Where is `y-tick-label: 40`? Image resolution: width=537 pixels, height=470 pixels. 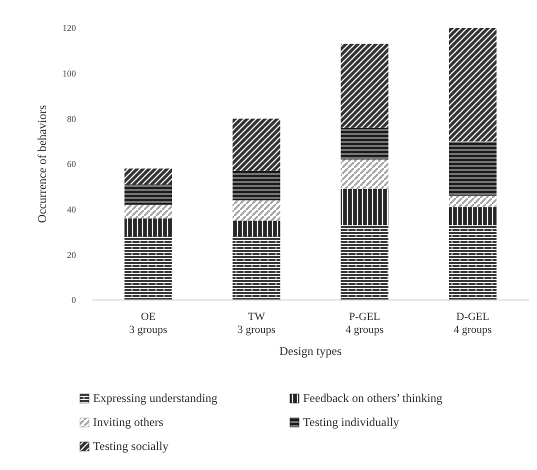
y-tick-label: 40 is located at coordinates (71, 209).